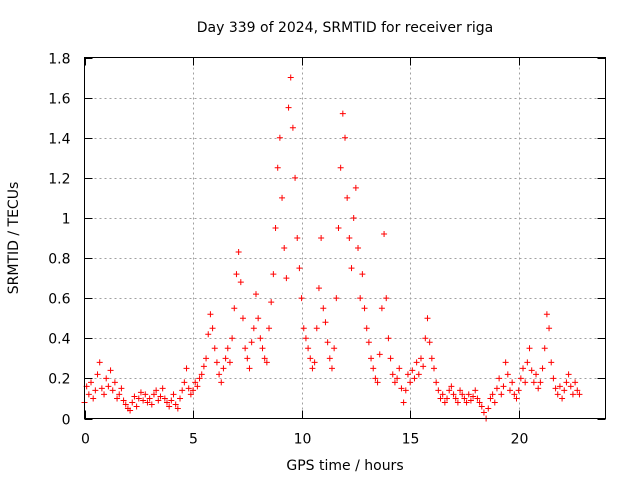 The height and width of the screenshot is (480, 640). Describe the element at coordinates (59, 180) in the screenshot. I see `y-tick-label: 1.2` at that location.